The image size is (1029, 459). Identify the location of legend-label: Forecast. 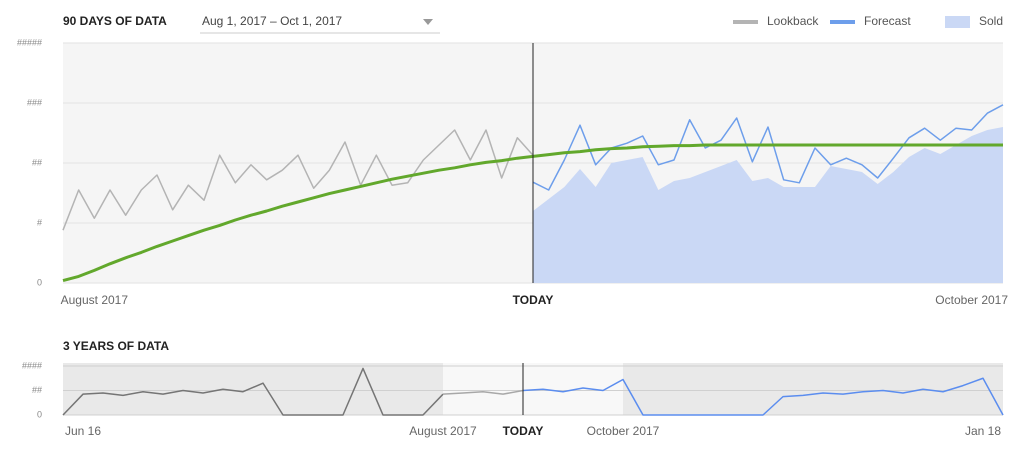
(887, 21).